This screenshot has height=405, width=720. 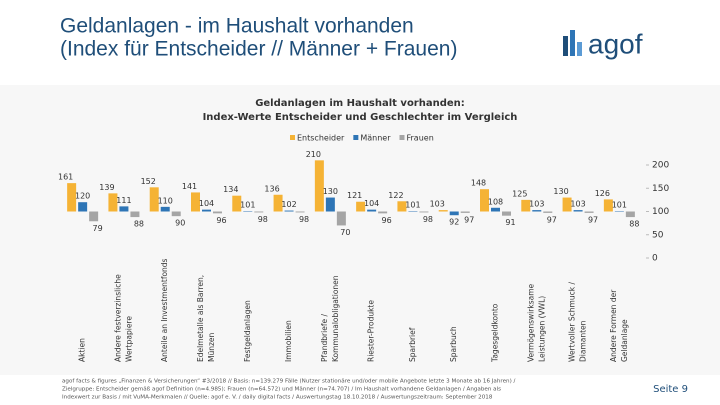 What do you see at coordinates (164, 310) in the screenshot?
I see `x-tick-label-group: Anteile an Investmentfonds` at bounding box center [164, 310].